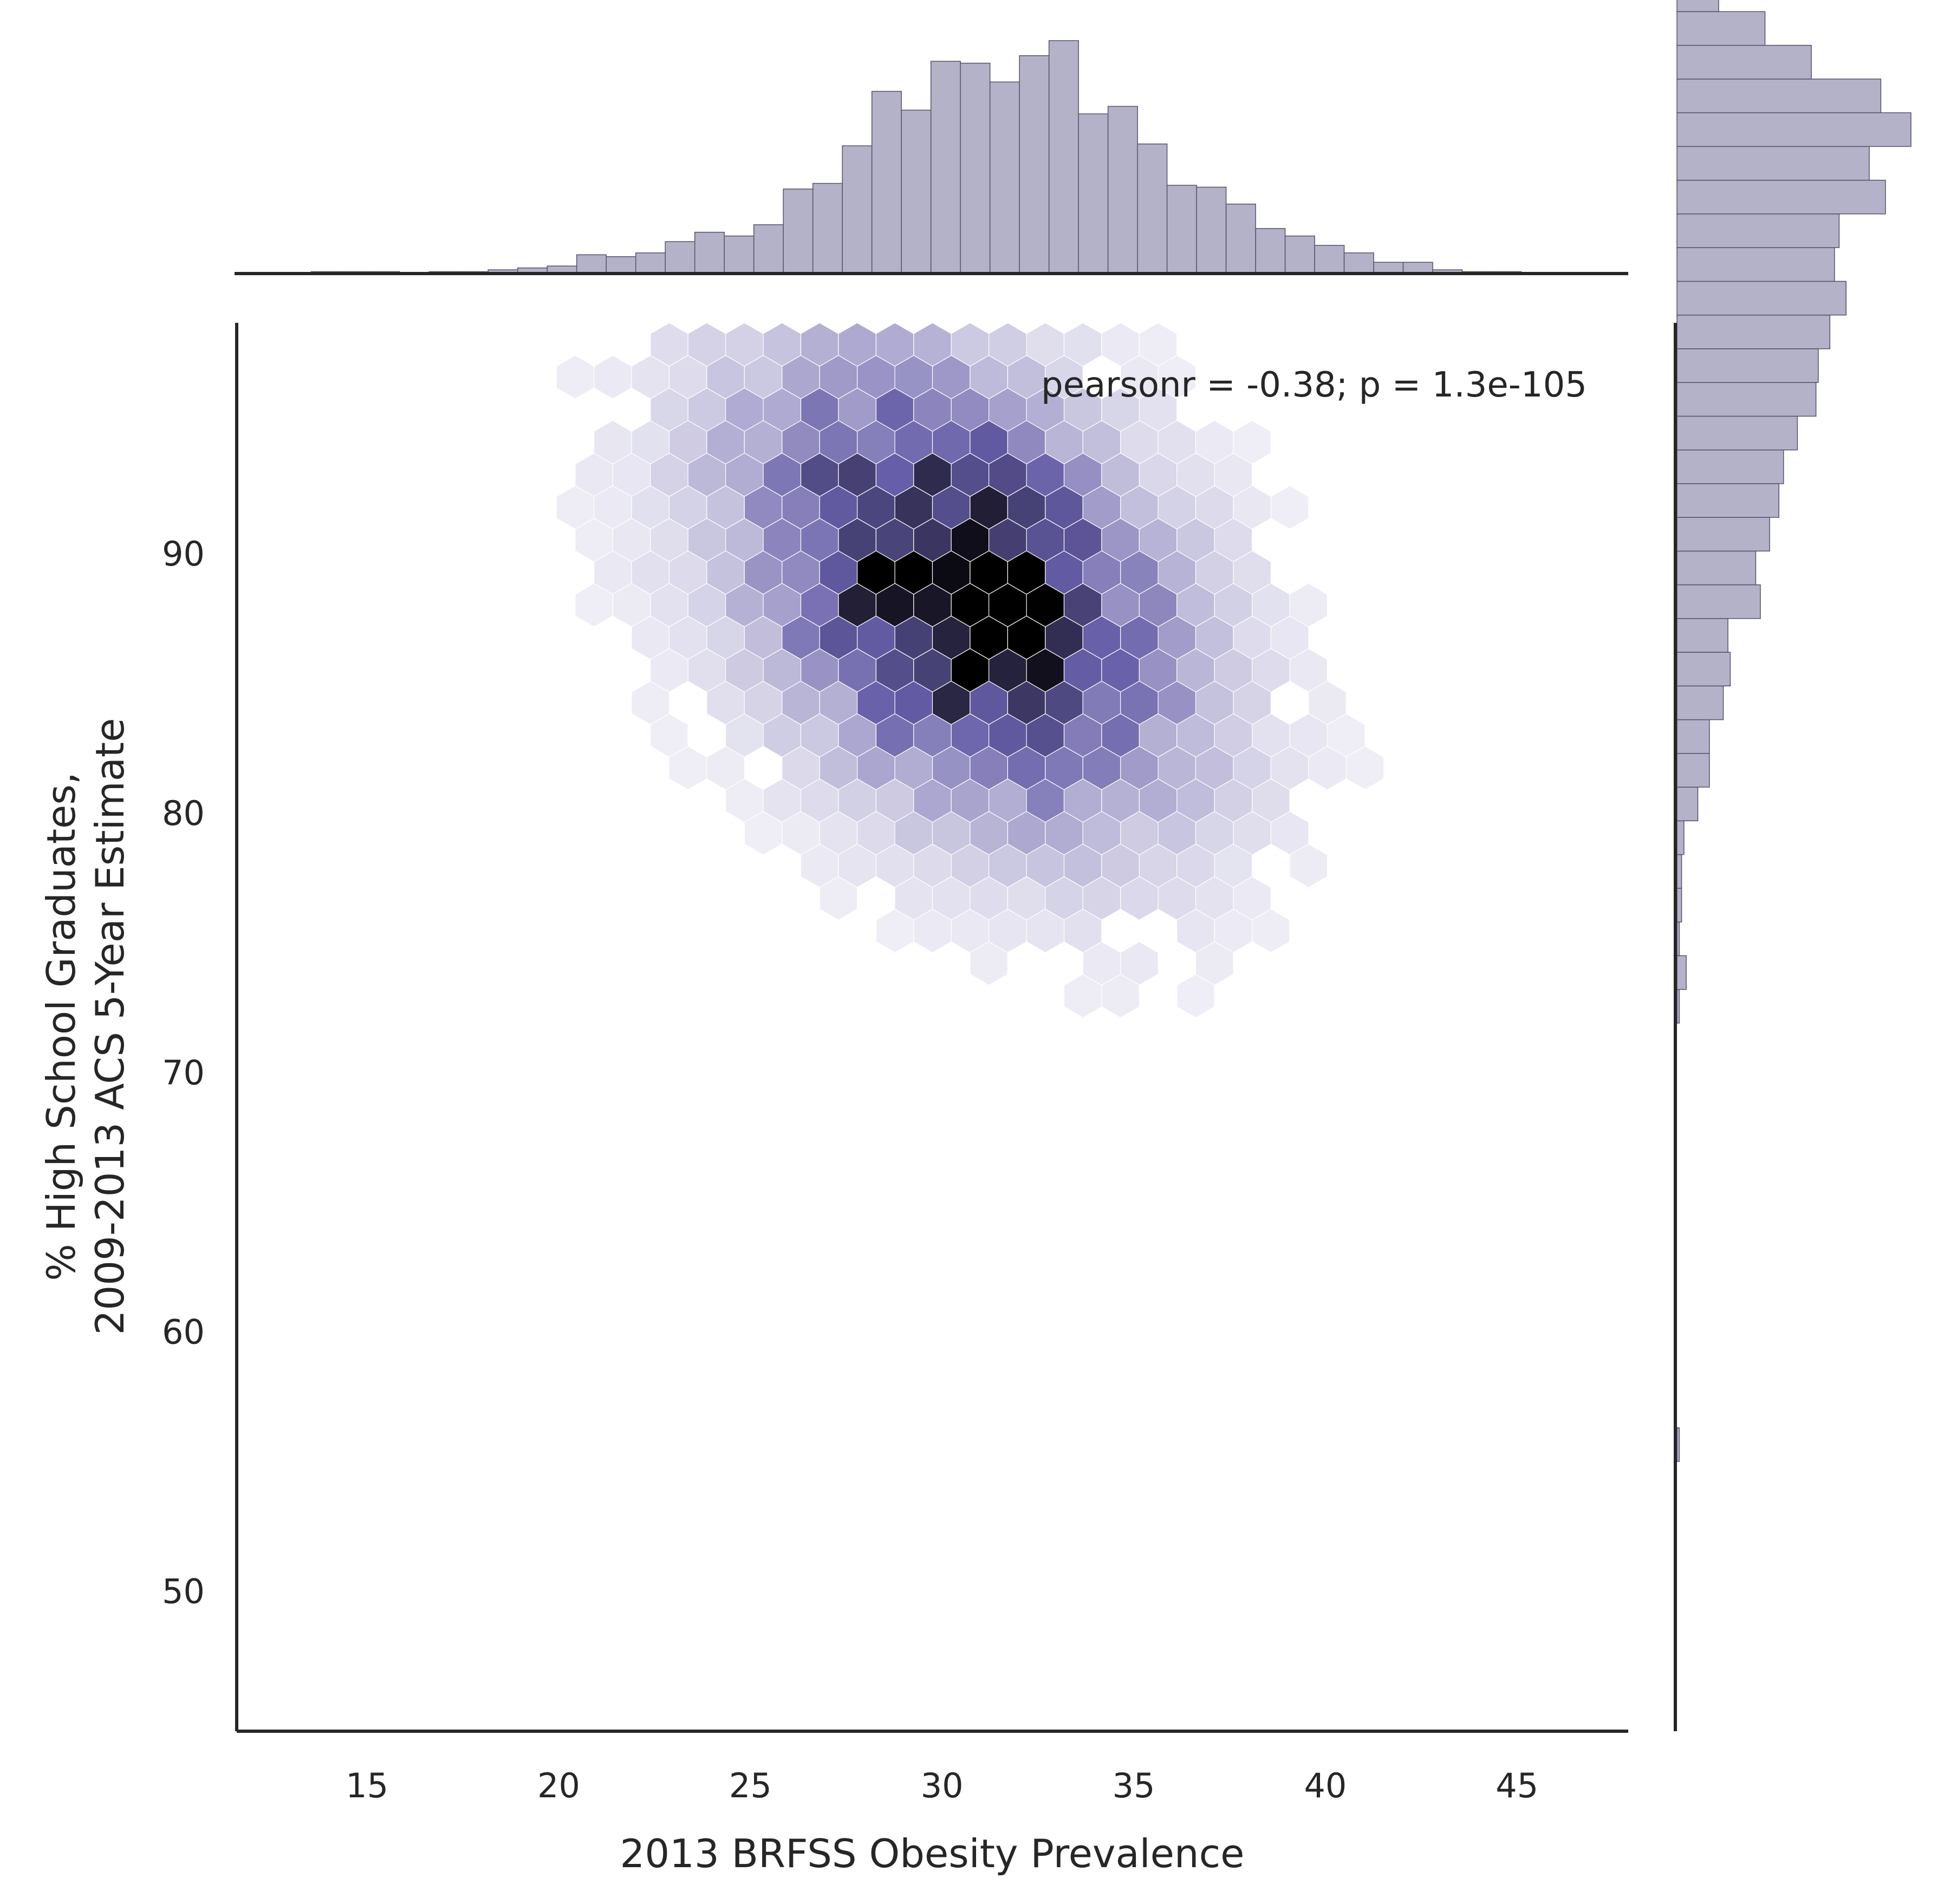  I want to click on y-axis-label-line-2: 2009-2013 ACS 5-Year Estimate, so click(110, 1026).